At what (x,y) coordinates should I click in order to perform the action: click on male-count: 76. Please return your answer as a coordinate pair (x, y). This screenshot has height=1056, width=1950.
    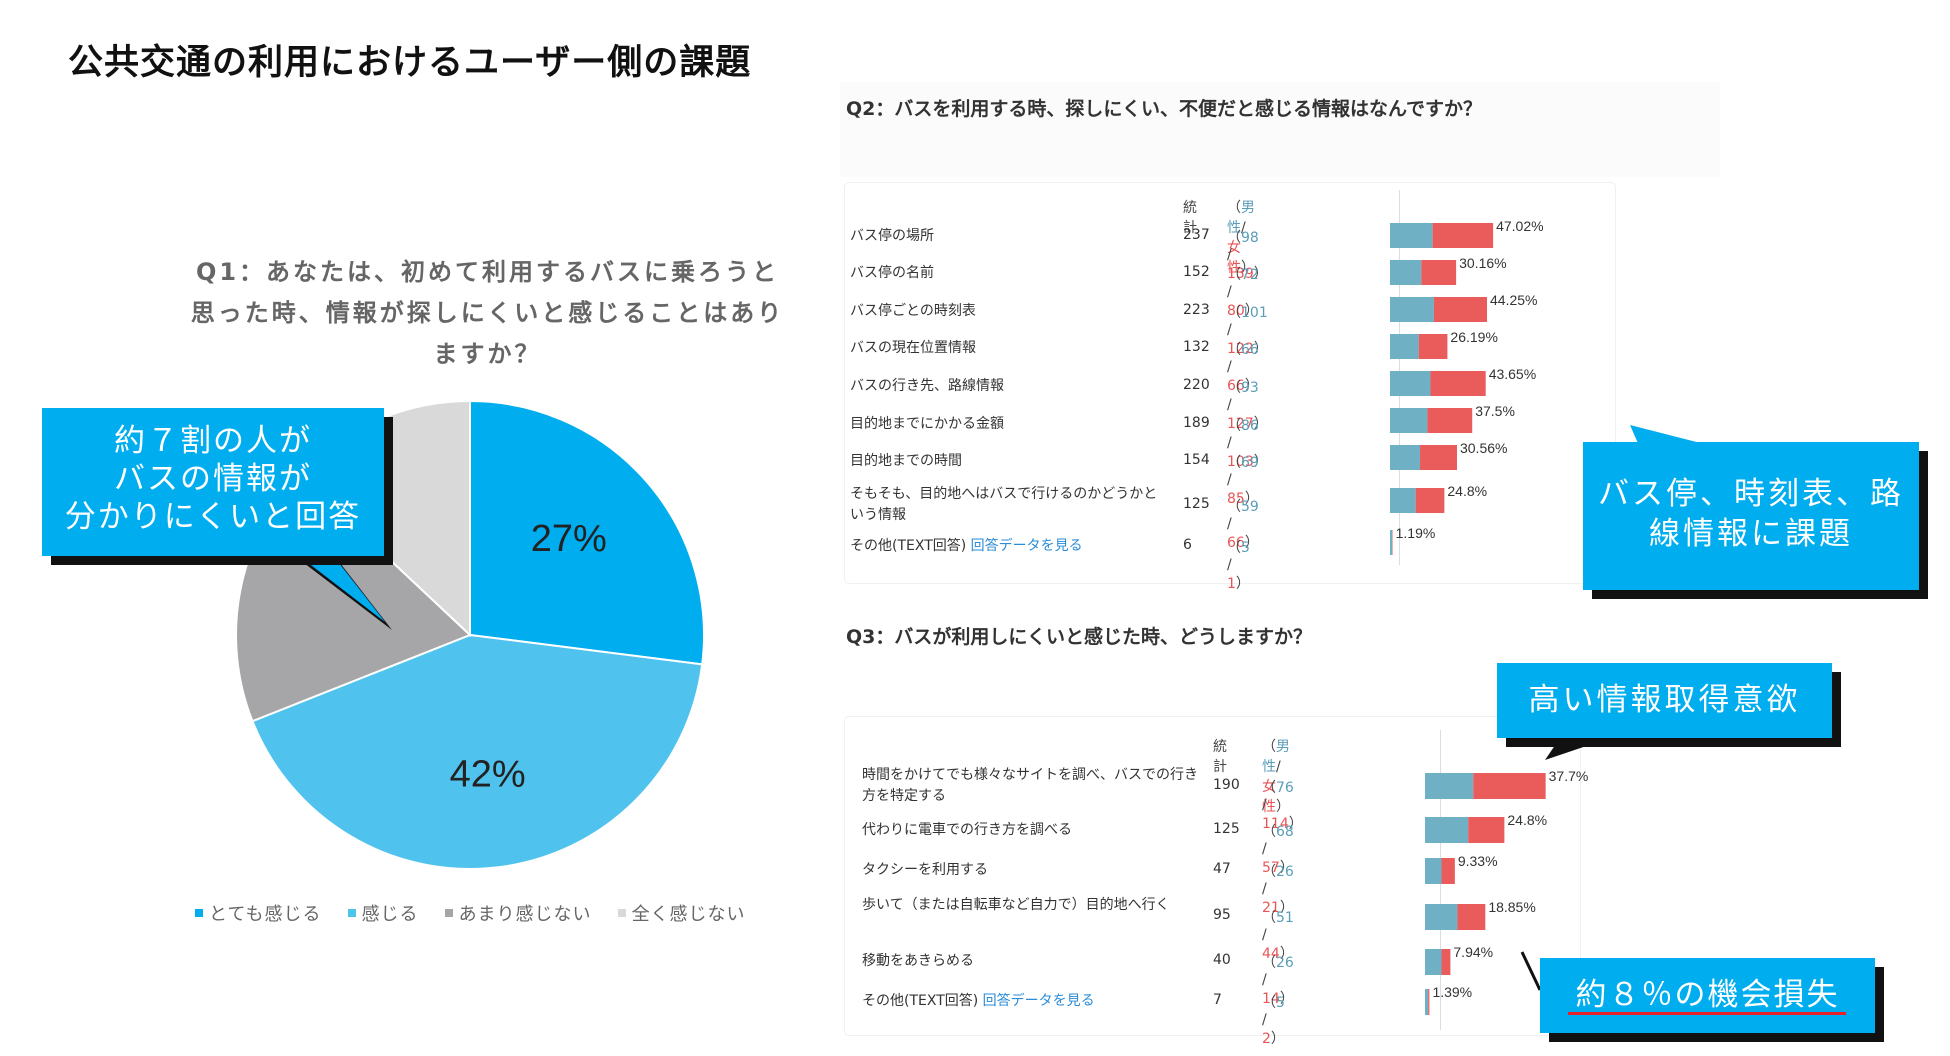
    Looking at the image, I should click on (1285, 788).